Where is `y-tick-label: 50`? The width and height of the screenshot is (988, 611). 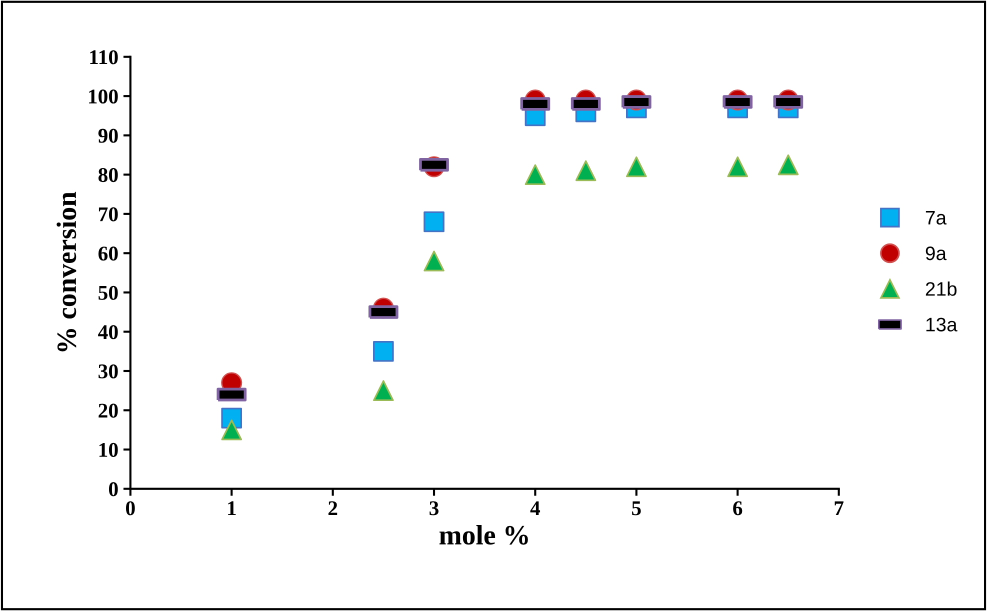
y-tick-label: 50 is located at coordinates (108, 293).